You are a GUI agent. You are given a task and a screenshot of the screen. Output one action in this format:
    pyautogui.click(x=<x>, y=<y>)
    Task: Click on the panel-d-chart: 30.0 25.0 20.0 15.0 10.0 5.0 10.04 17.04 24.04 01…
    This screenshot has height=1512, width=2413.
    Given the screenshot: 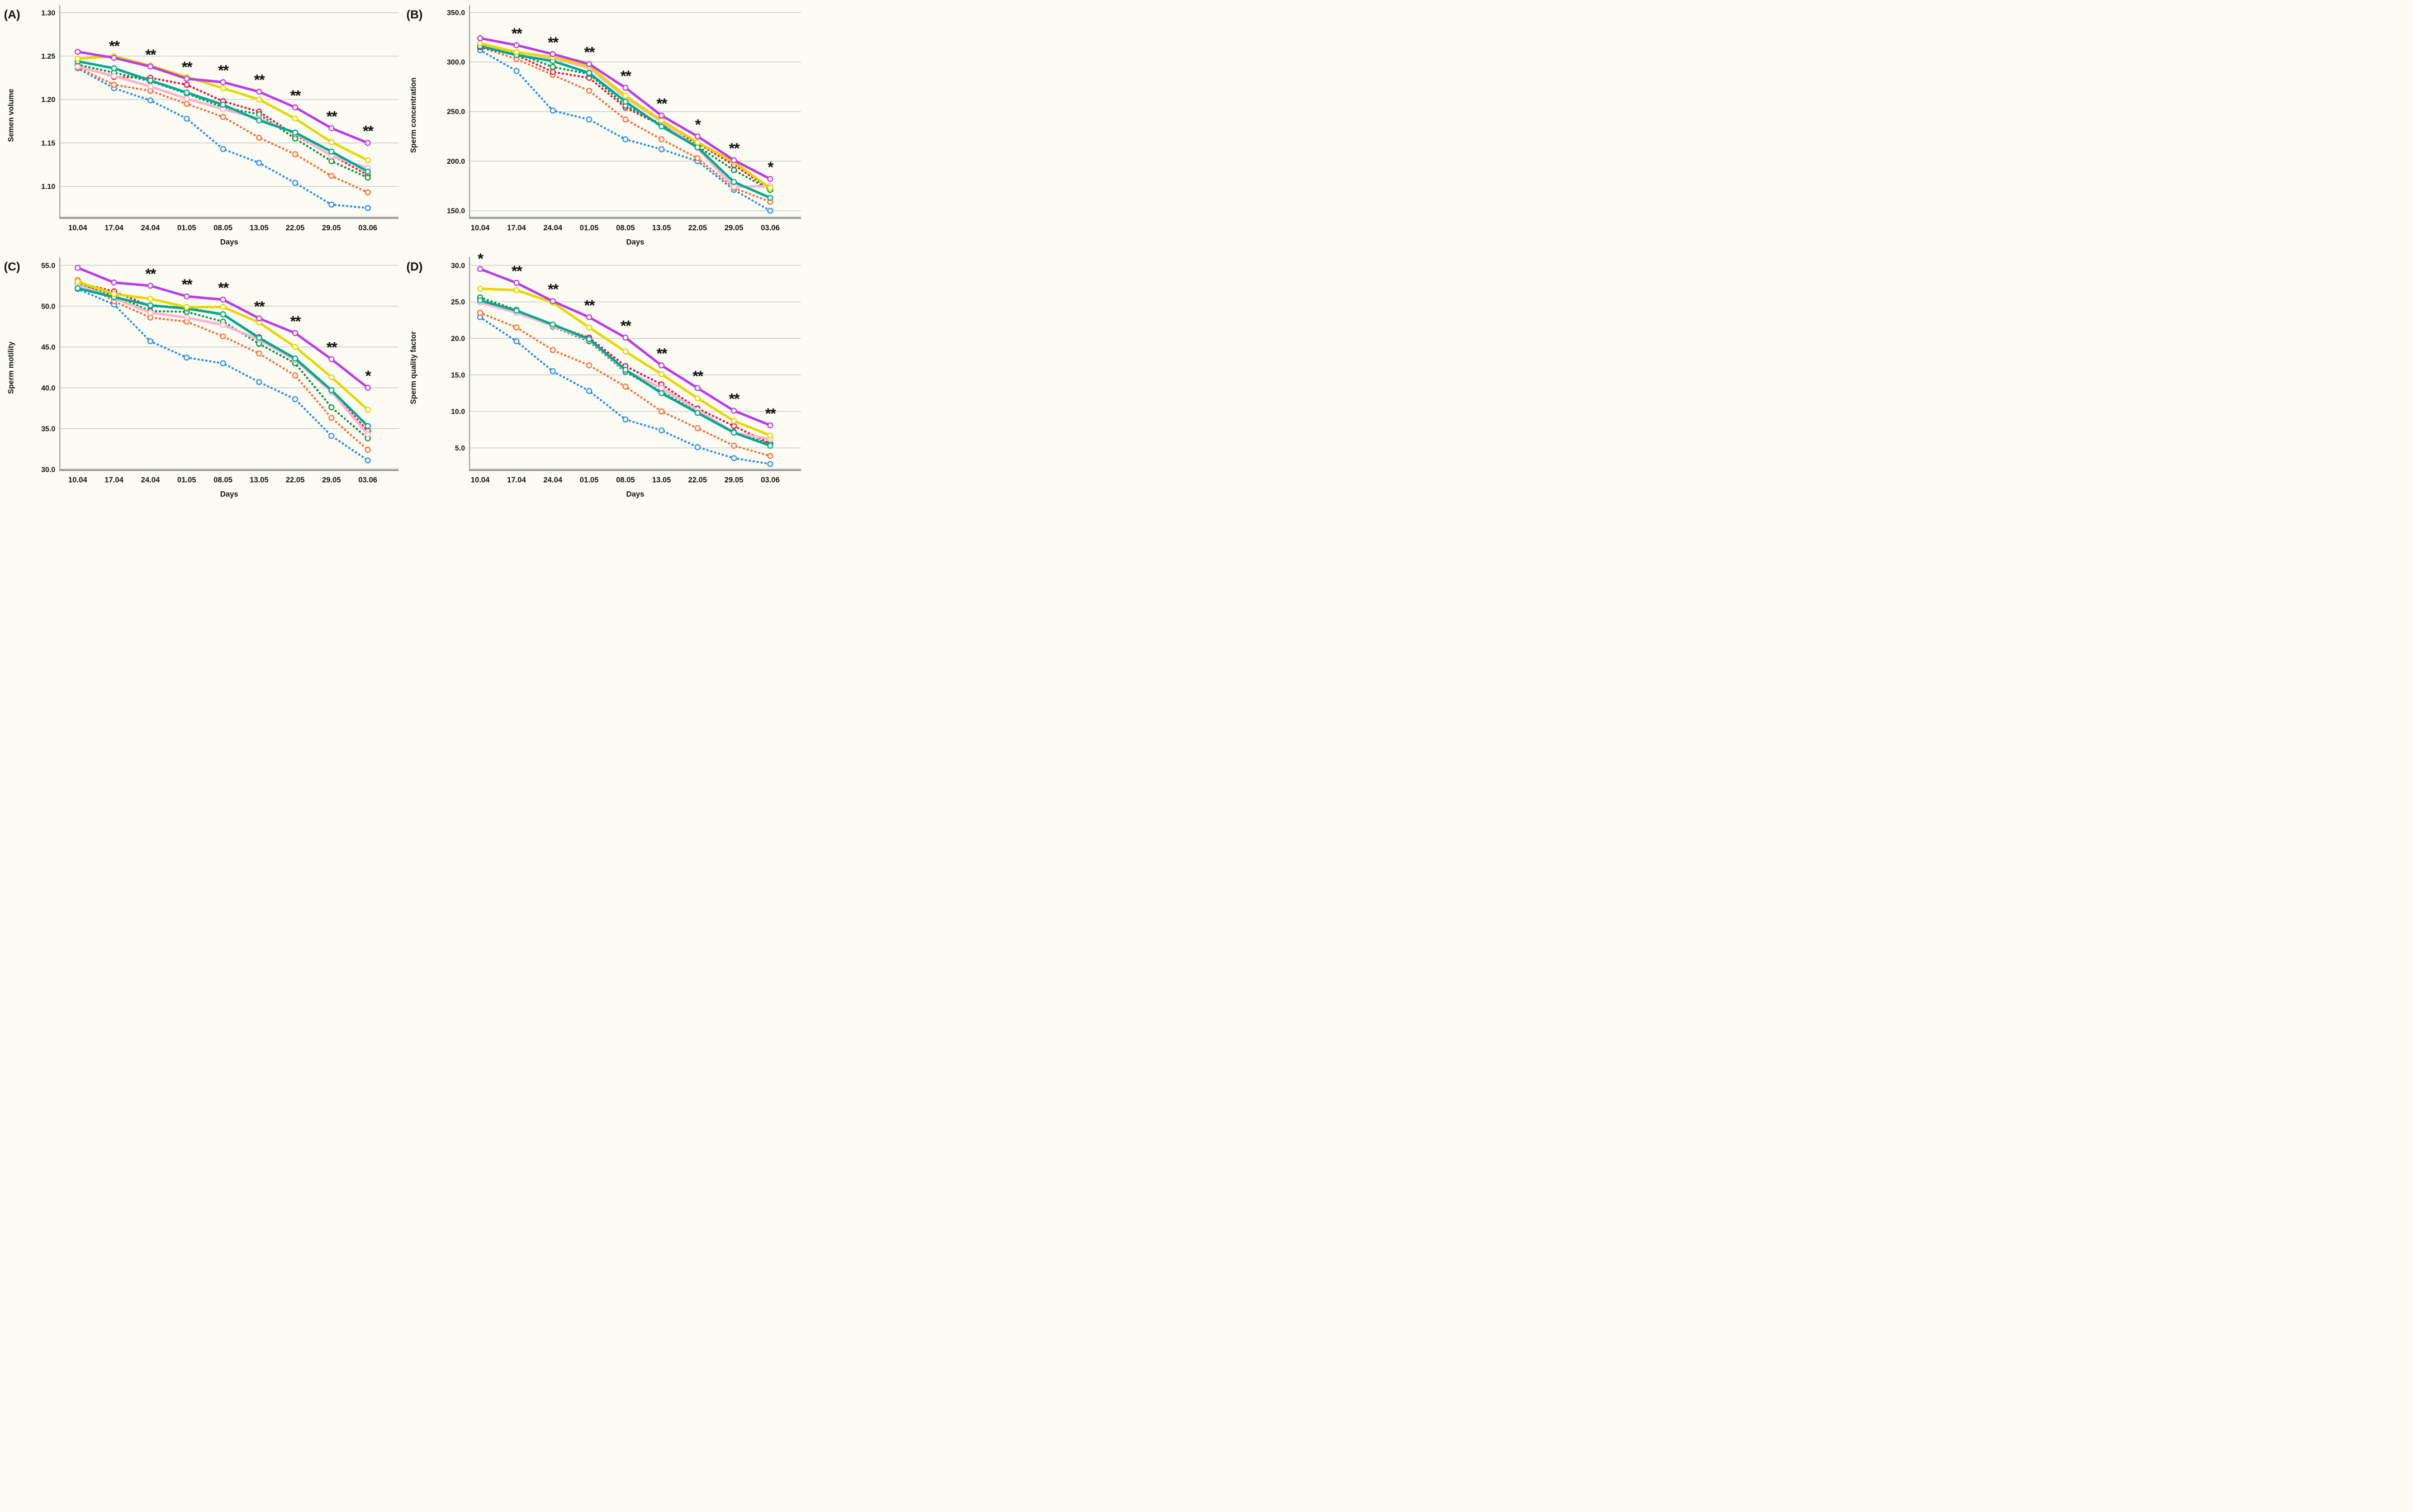 What is the action you would take?
    pyautogui.click(x=603, y=375)
    